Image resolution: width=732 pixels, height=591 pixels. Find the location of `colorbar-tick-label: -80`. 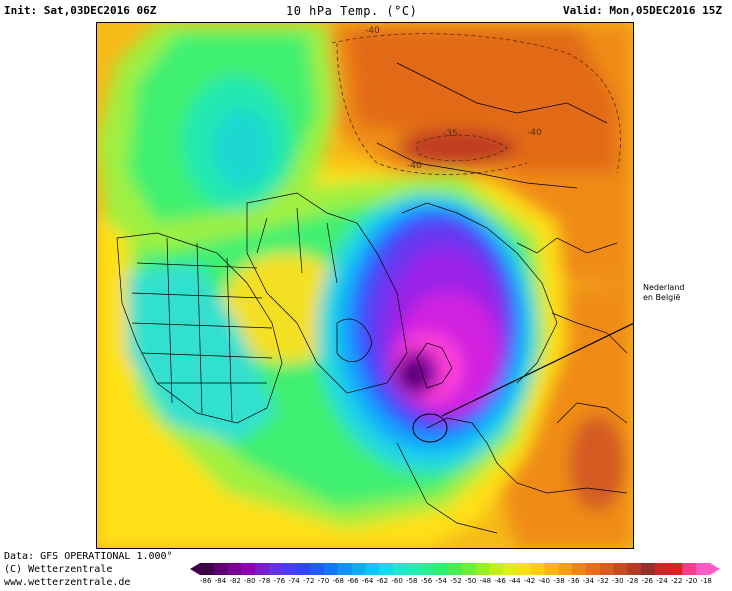

colorbar-tick-label: -80 is located at coordinates (250, 581).